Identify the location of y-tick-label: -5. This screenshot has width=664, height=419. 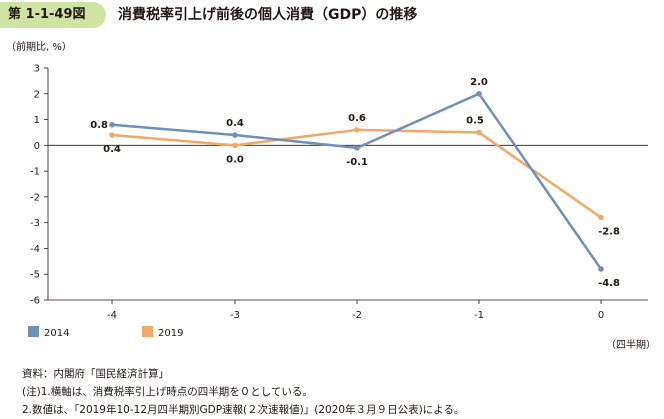
(35, 275).